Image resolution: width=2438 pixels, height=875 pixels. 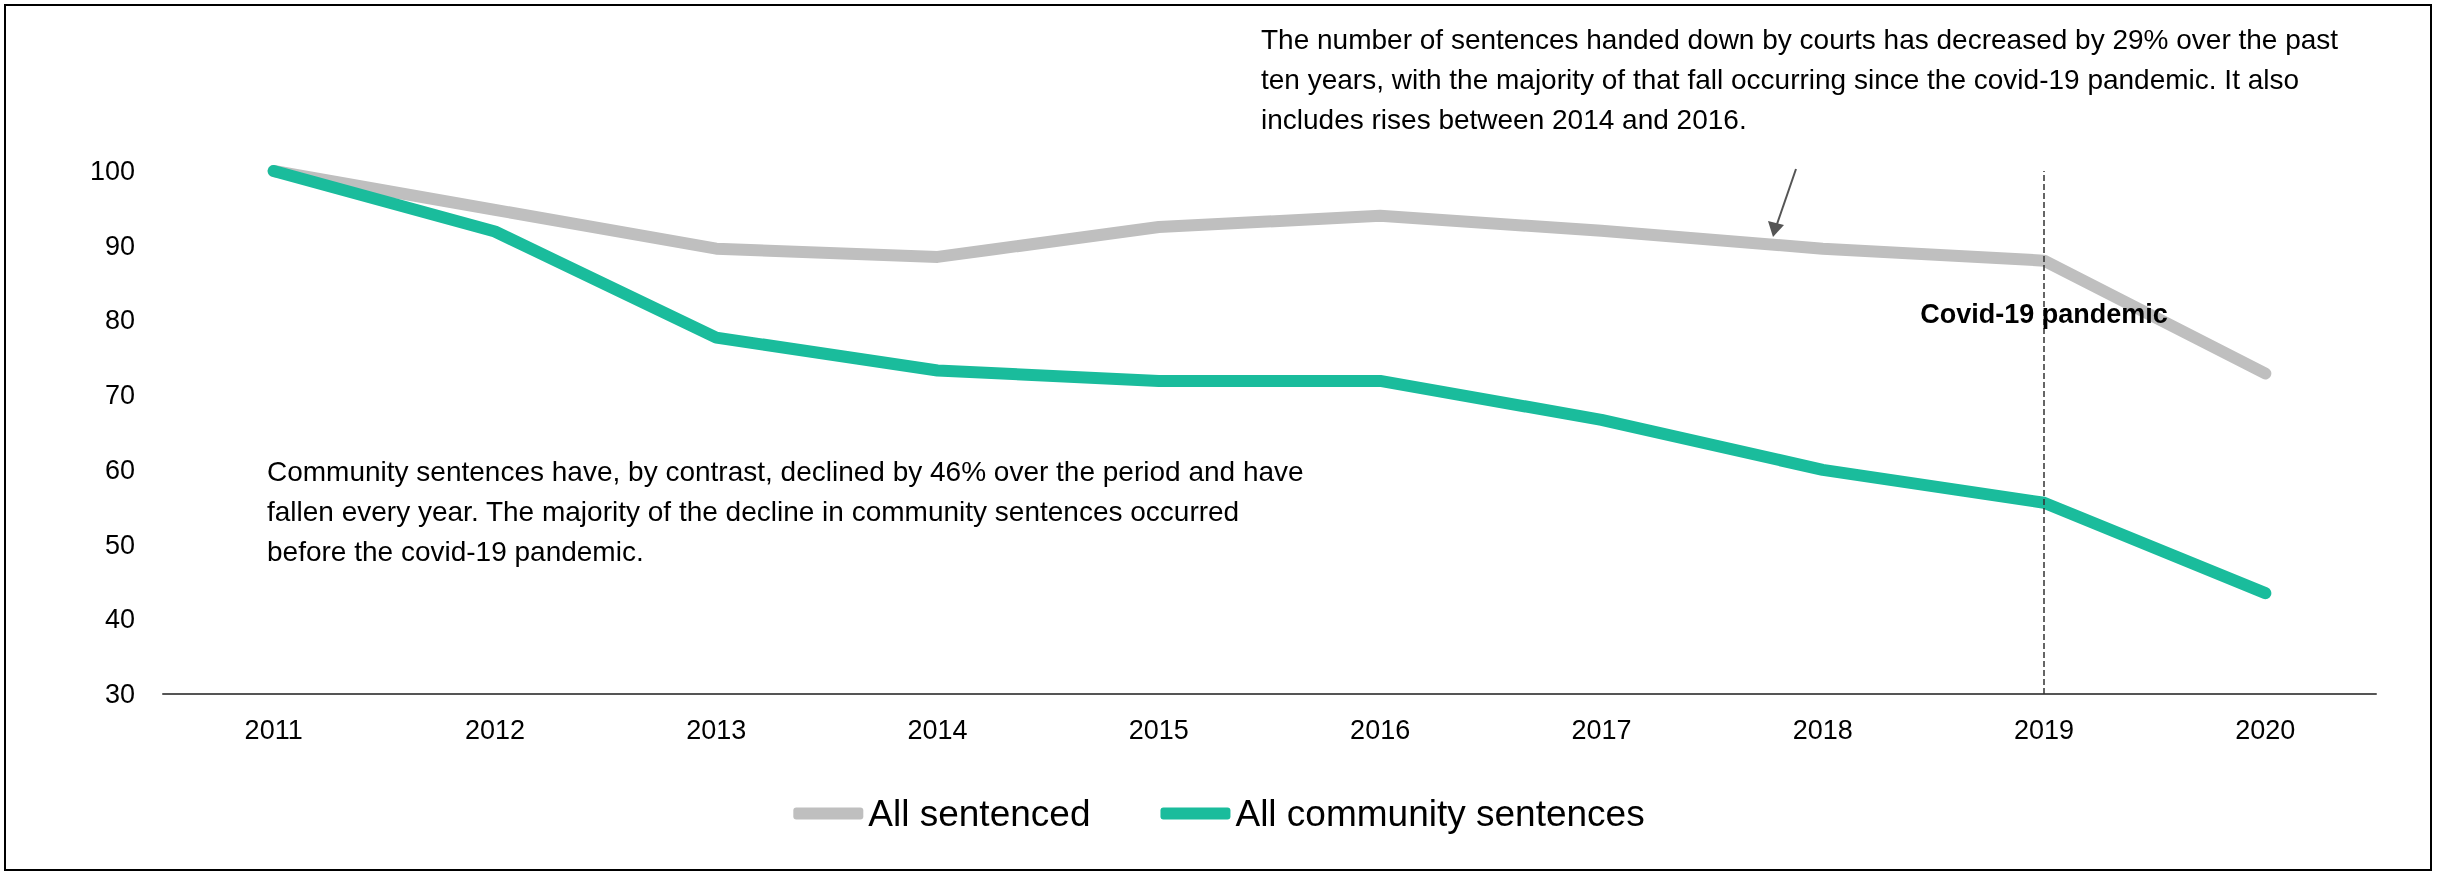 What do you see at coordinates (273, 729) in the screenshot?
I see `x-tick-label: 2011` at bounding box center [273, 729].